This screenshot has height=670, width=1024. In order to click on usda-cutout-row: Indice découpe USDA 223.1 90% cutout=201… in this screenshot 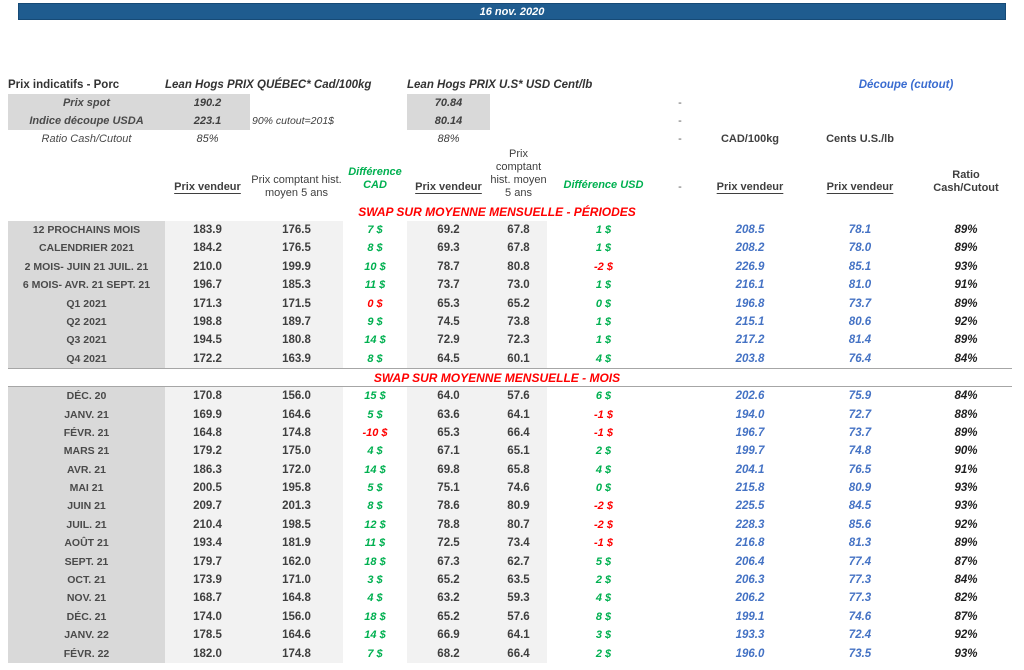, I will do `click(510, 121)`.